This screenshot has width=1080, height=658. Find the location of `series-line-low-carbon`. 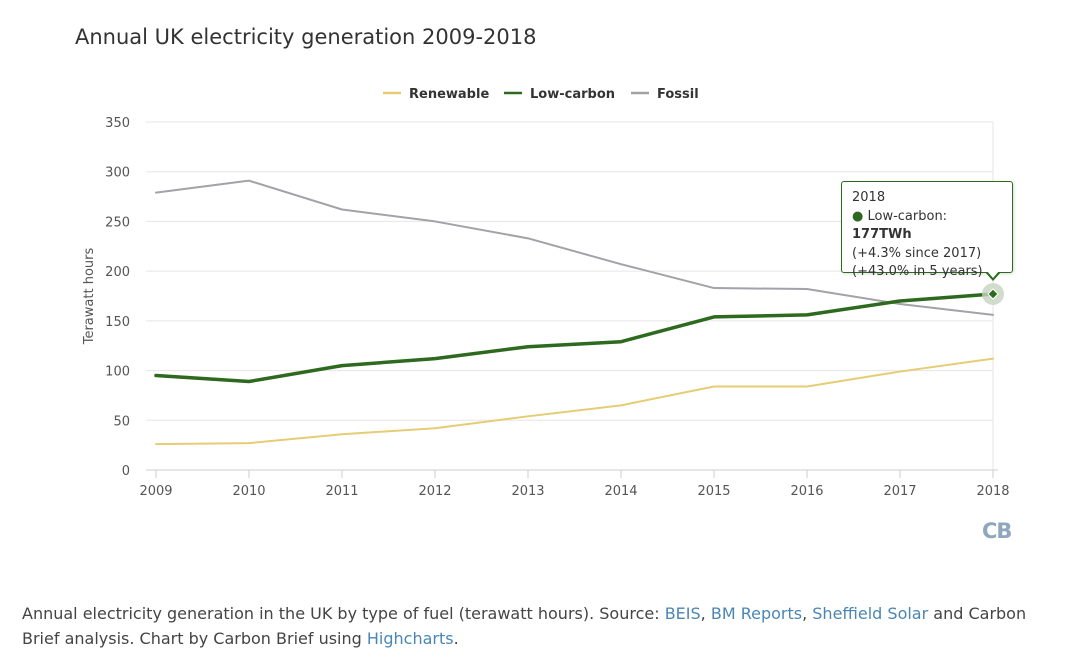

series-line-low-carbon is located at coordinates (574, 338).